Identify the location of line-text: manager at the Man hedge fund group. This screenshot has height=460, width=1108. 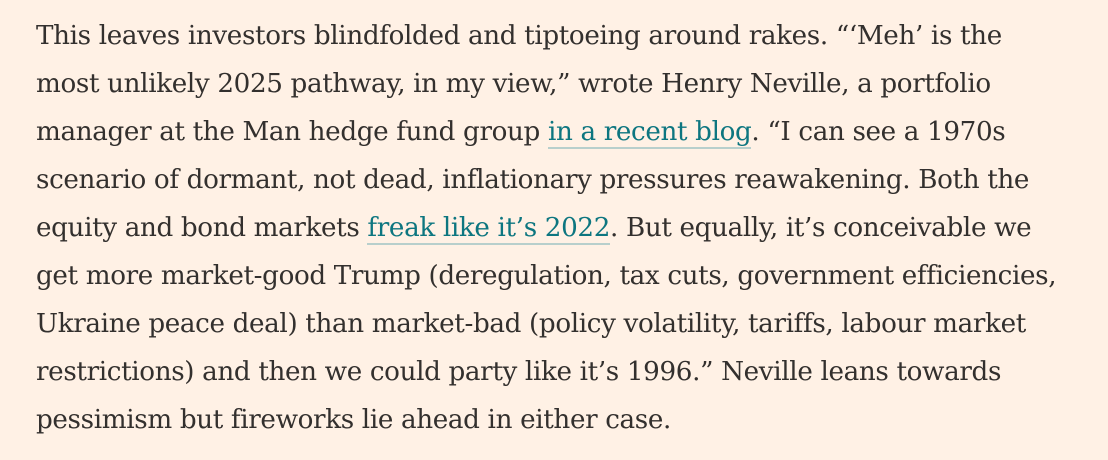
(292, 132).